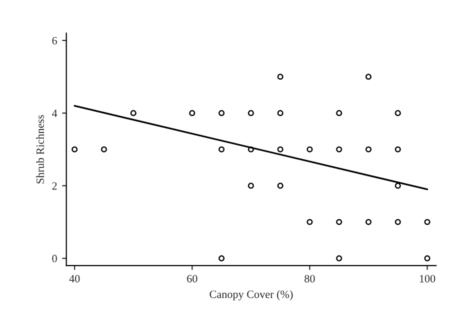 Image resolution: width=474 pixels, height=332 pixels. Describe the element at coordinates (74, 278) in the screenshot. I see `x-tick-label: 40` at that location.